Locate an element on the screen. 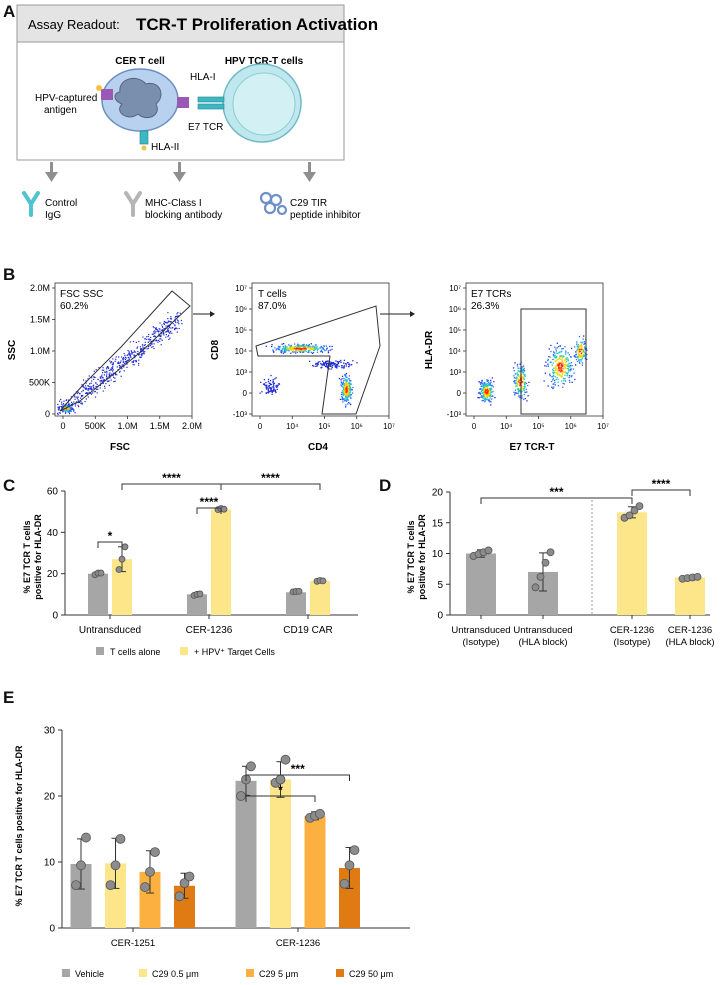 The height and width of the screenshot is (985, 727). bar-vehicle is located at coordinates (81, 895).